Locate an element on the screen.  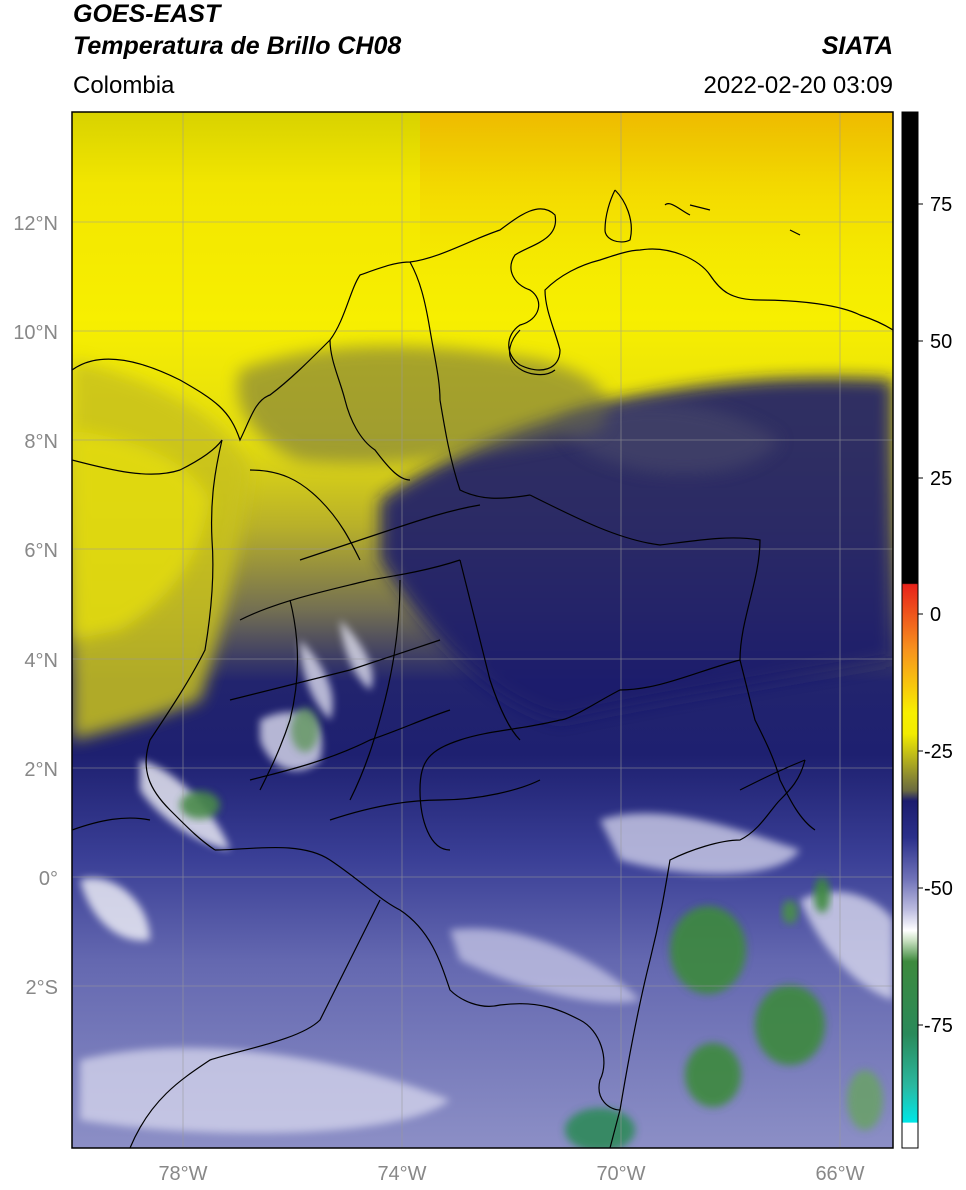
colorbar-tick: 0 is located at coordinates (935, 615).